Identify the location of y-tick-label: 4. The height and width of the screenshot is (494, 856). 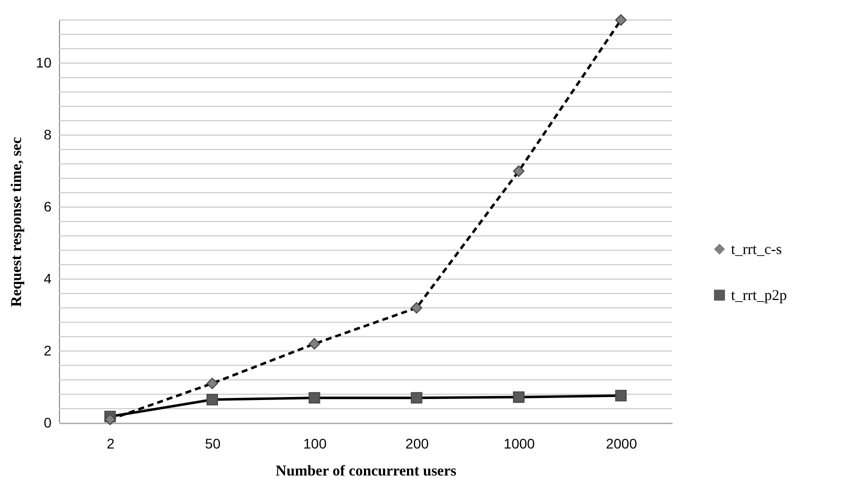
(48, 278).